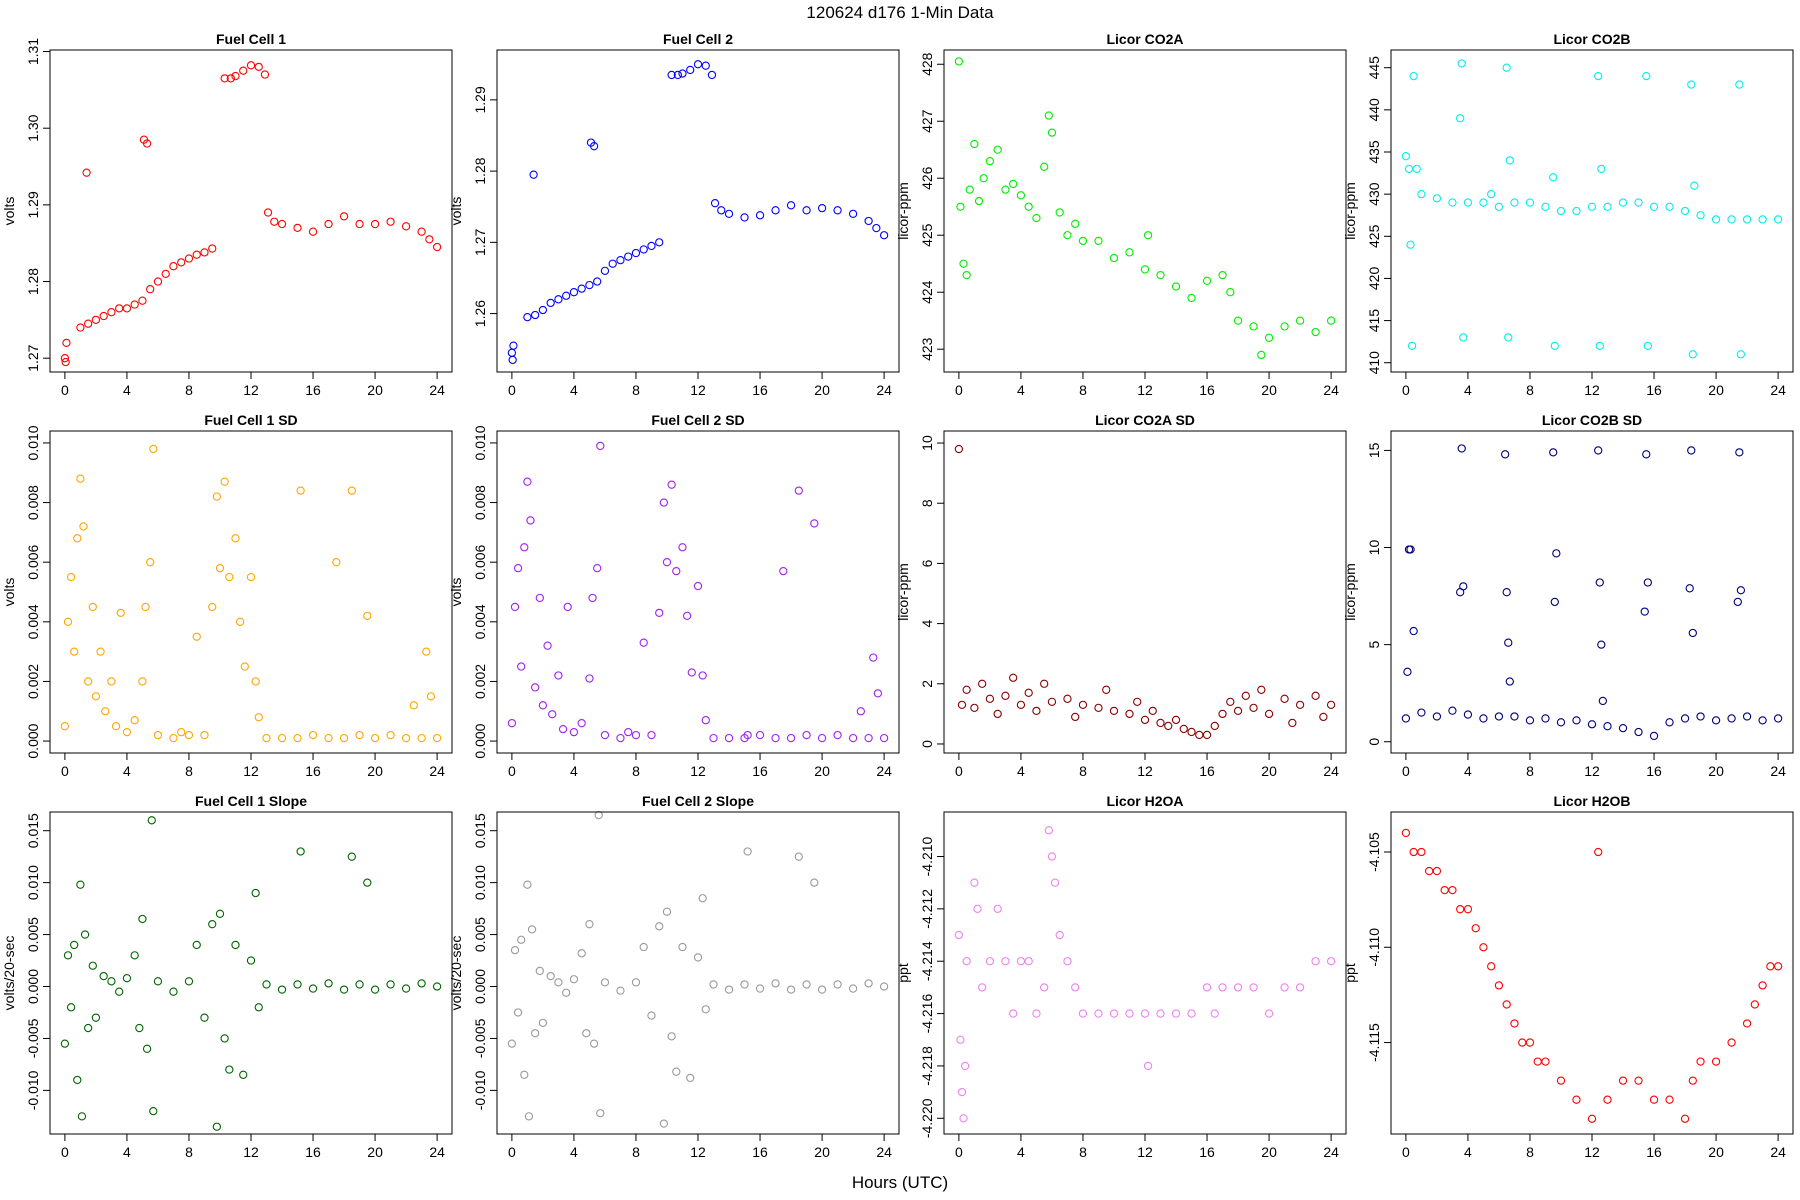 The width and height of the screenshot is (1800, 1200). I want to click on x-tick-label: 12, so click(1145, 771).